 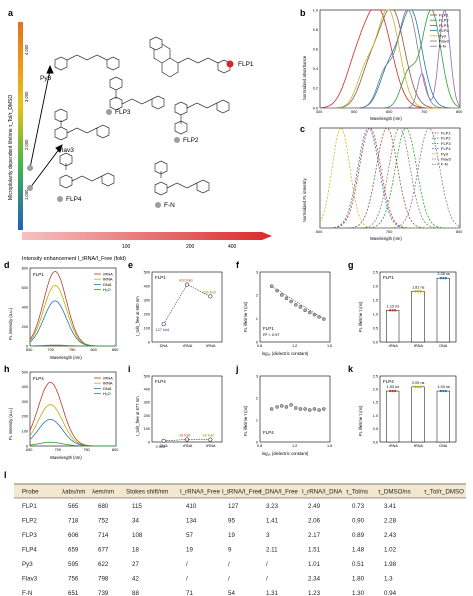 What do you see at coordinates (182, 178) in the screenshot?
I see `structure-fn` at bounding box center [182, 178].